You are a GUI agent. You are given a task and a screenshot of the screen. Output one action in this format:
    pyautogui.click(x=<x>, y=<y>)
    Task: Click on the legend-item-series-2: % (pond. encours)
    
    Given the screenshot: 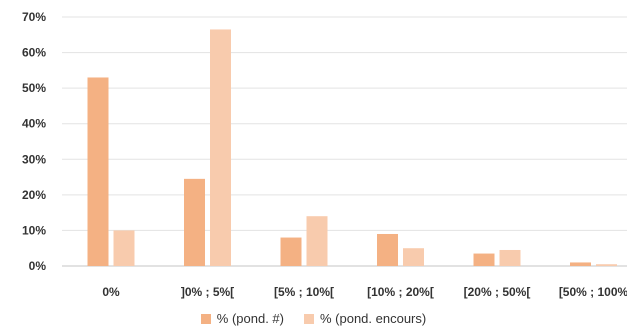 What is the action you would take?
    pyautogui.click(x=365, y=318)
    